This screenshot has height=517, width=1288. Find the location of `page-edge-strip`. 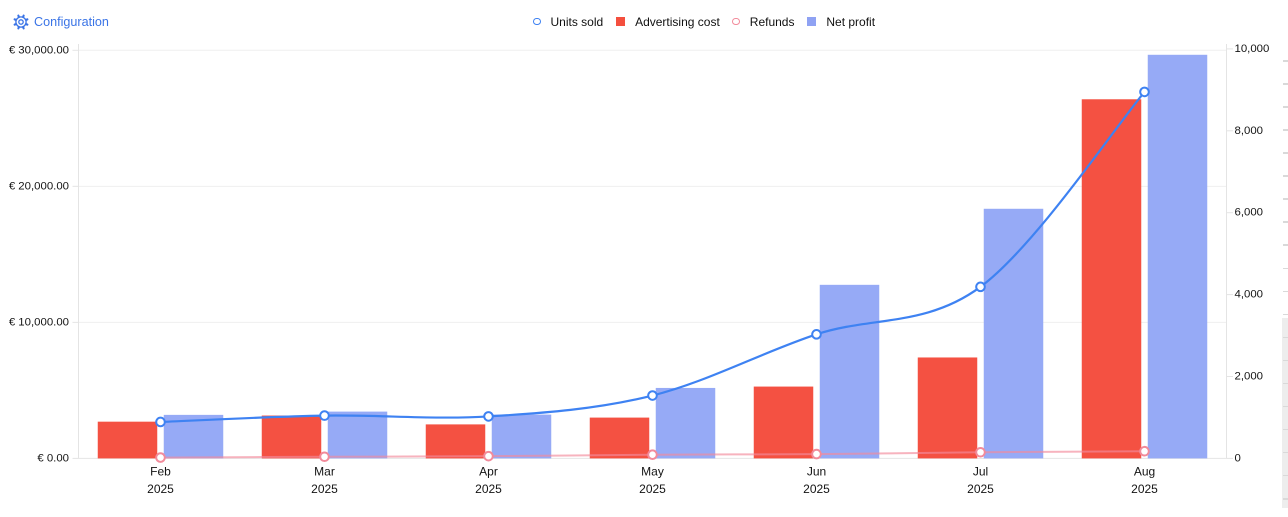

page-edge-strip is located at coordinates (1285, 413).